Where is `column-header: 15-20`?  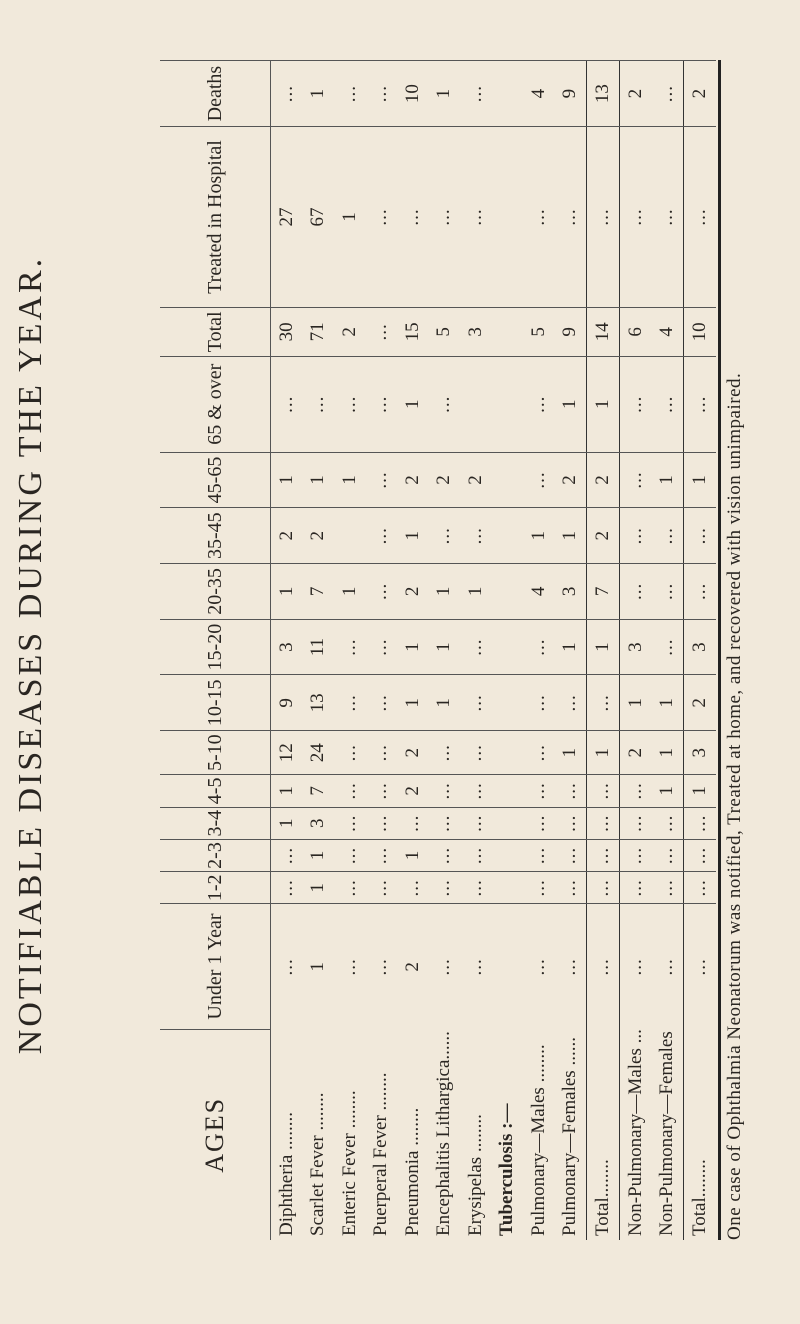
column-header: 15-20 is located at coordinates (215, 647).